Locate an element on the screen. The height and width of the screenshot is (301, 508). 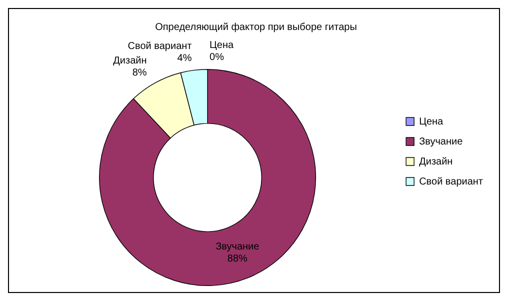
legend-label: Цена is located at coordinates (431, 122).